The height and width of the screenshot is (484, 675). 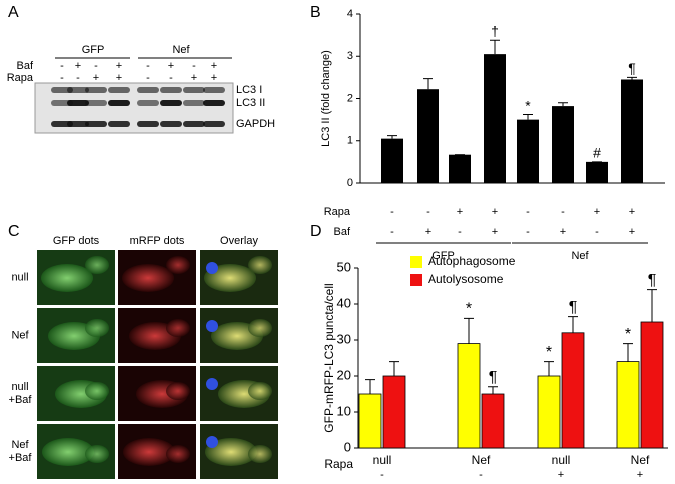 I want to click on y-tick-label: 40, so click(x=344, y=302).